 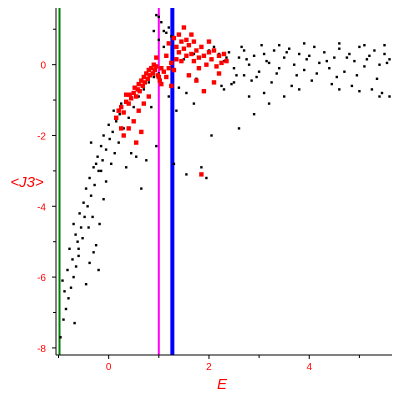 I want to click on y-axis-title: <J3>, so click(x=27, y=182).